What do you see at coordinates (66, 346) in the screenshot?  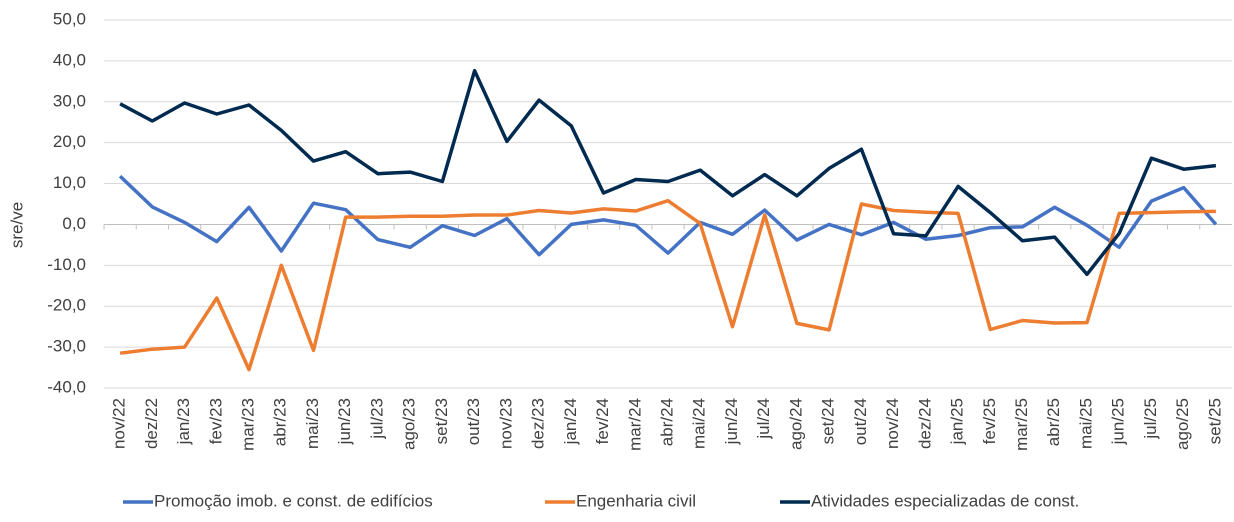 I see `y-tick-label: -30,0` at bounding box center [66, 346].